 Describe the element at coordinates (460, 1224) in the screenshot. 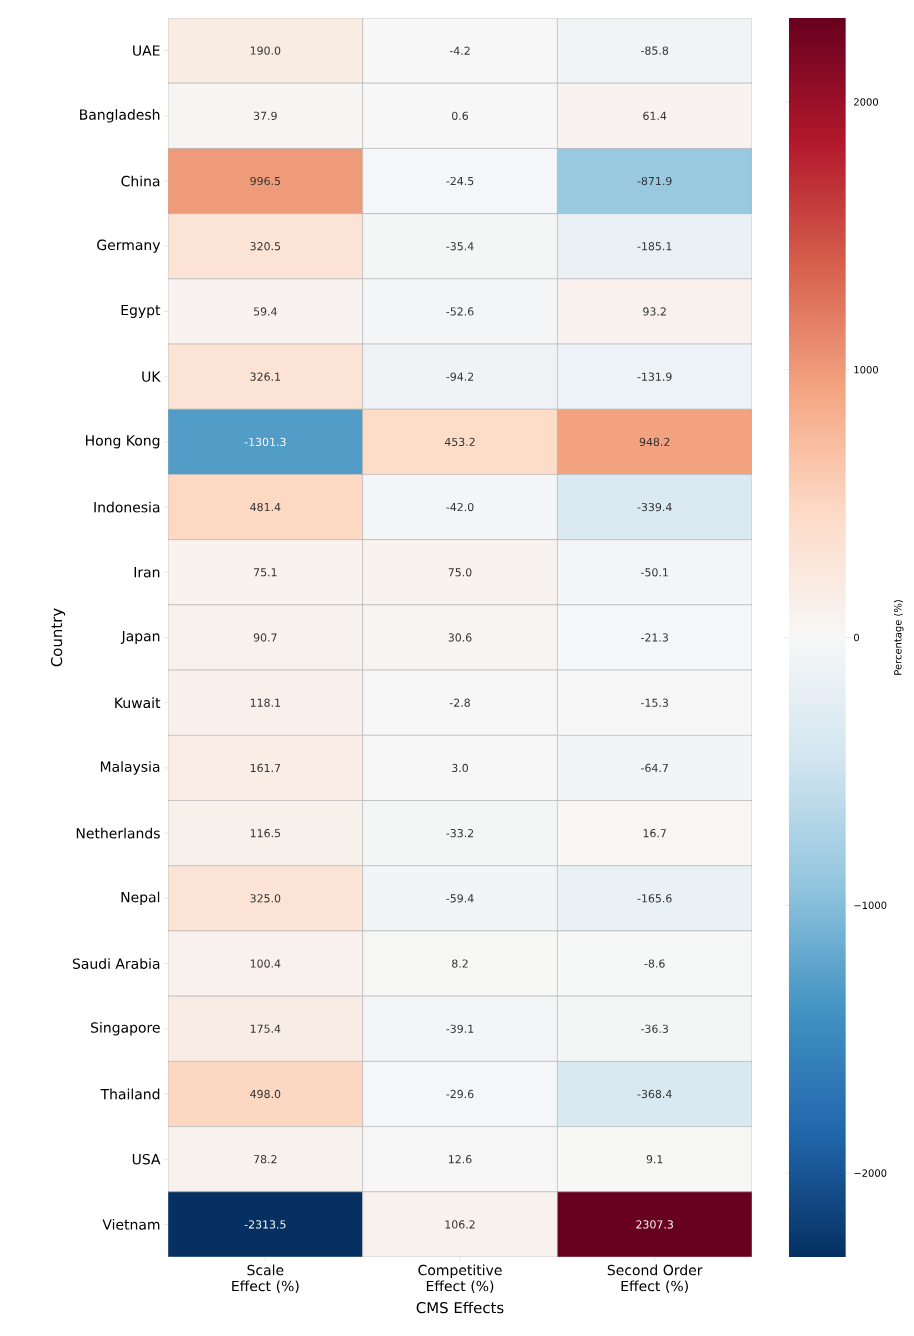

I see `data-label: 106.2` at that location.